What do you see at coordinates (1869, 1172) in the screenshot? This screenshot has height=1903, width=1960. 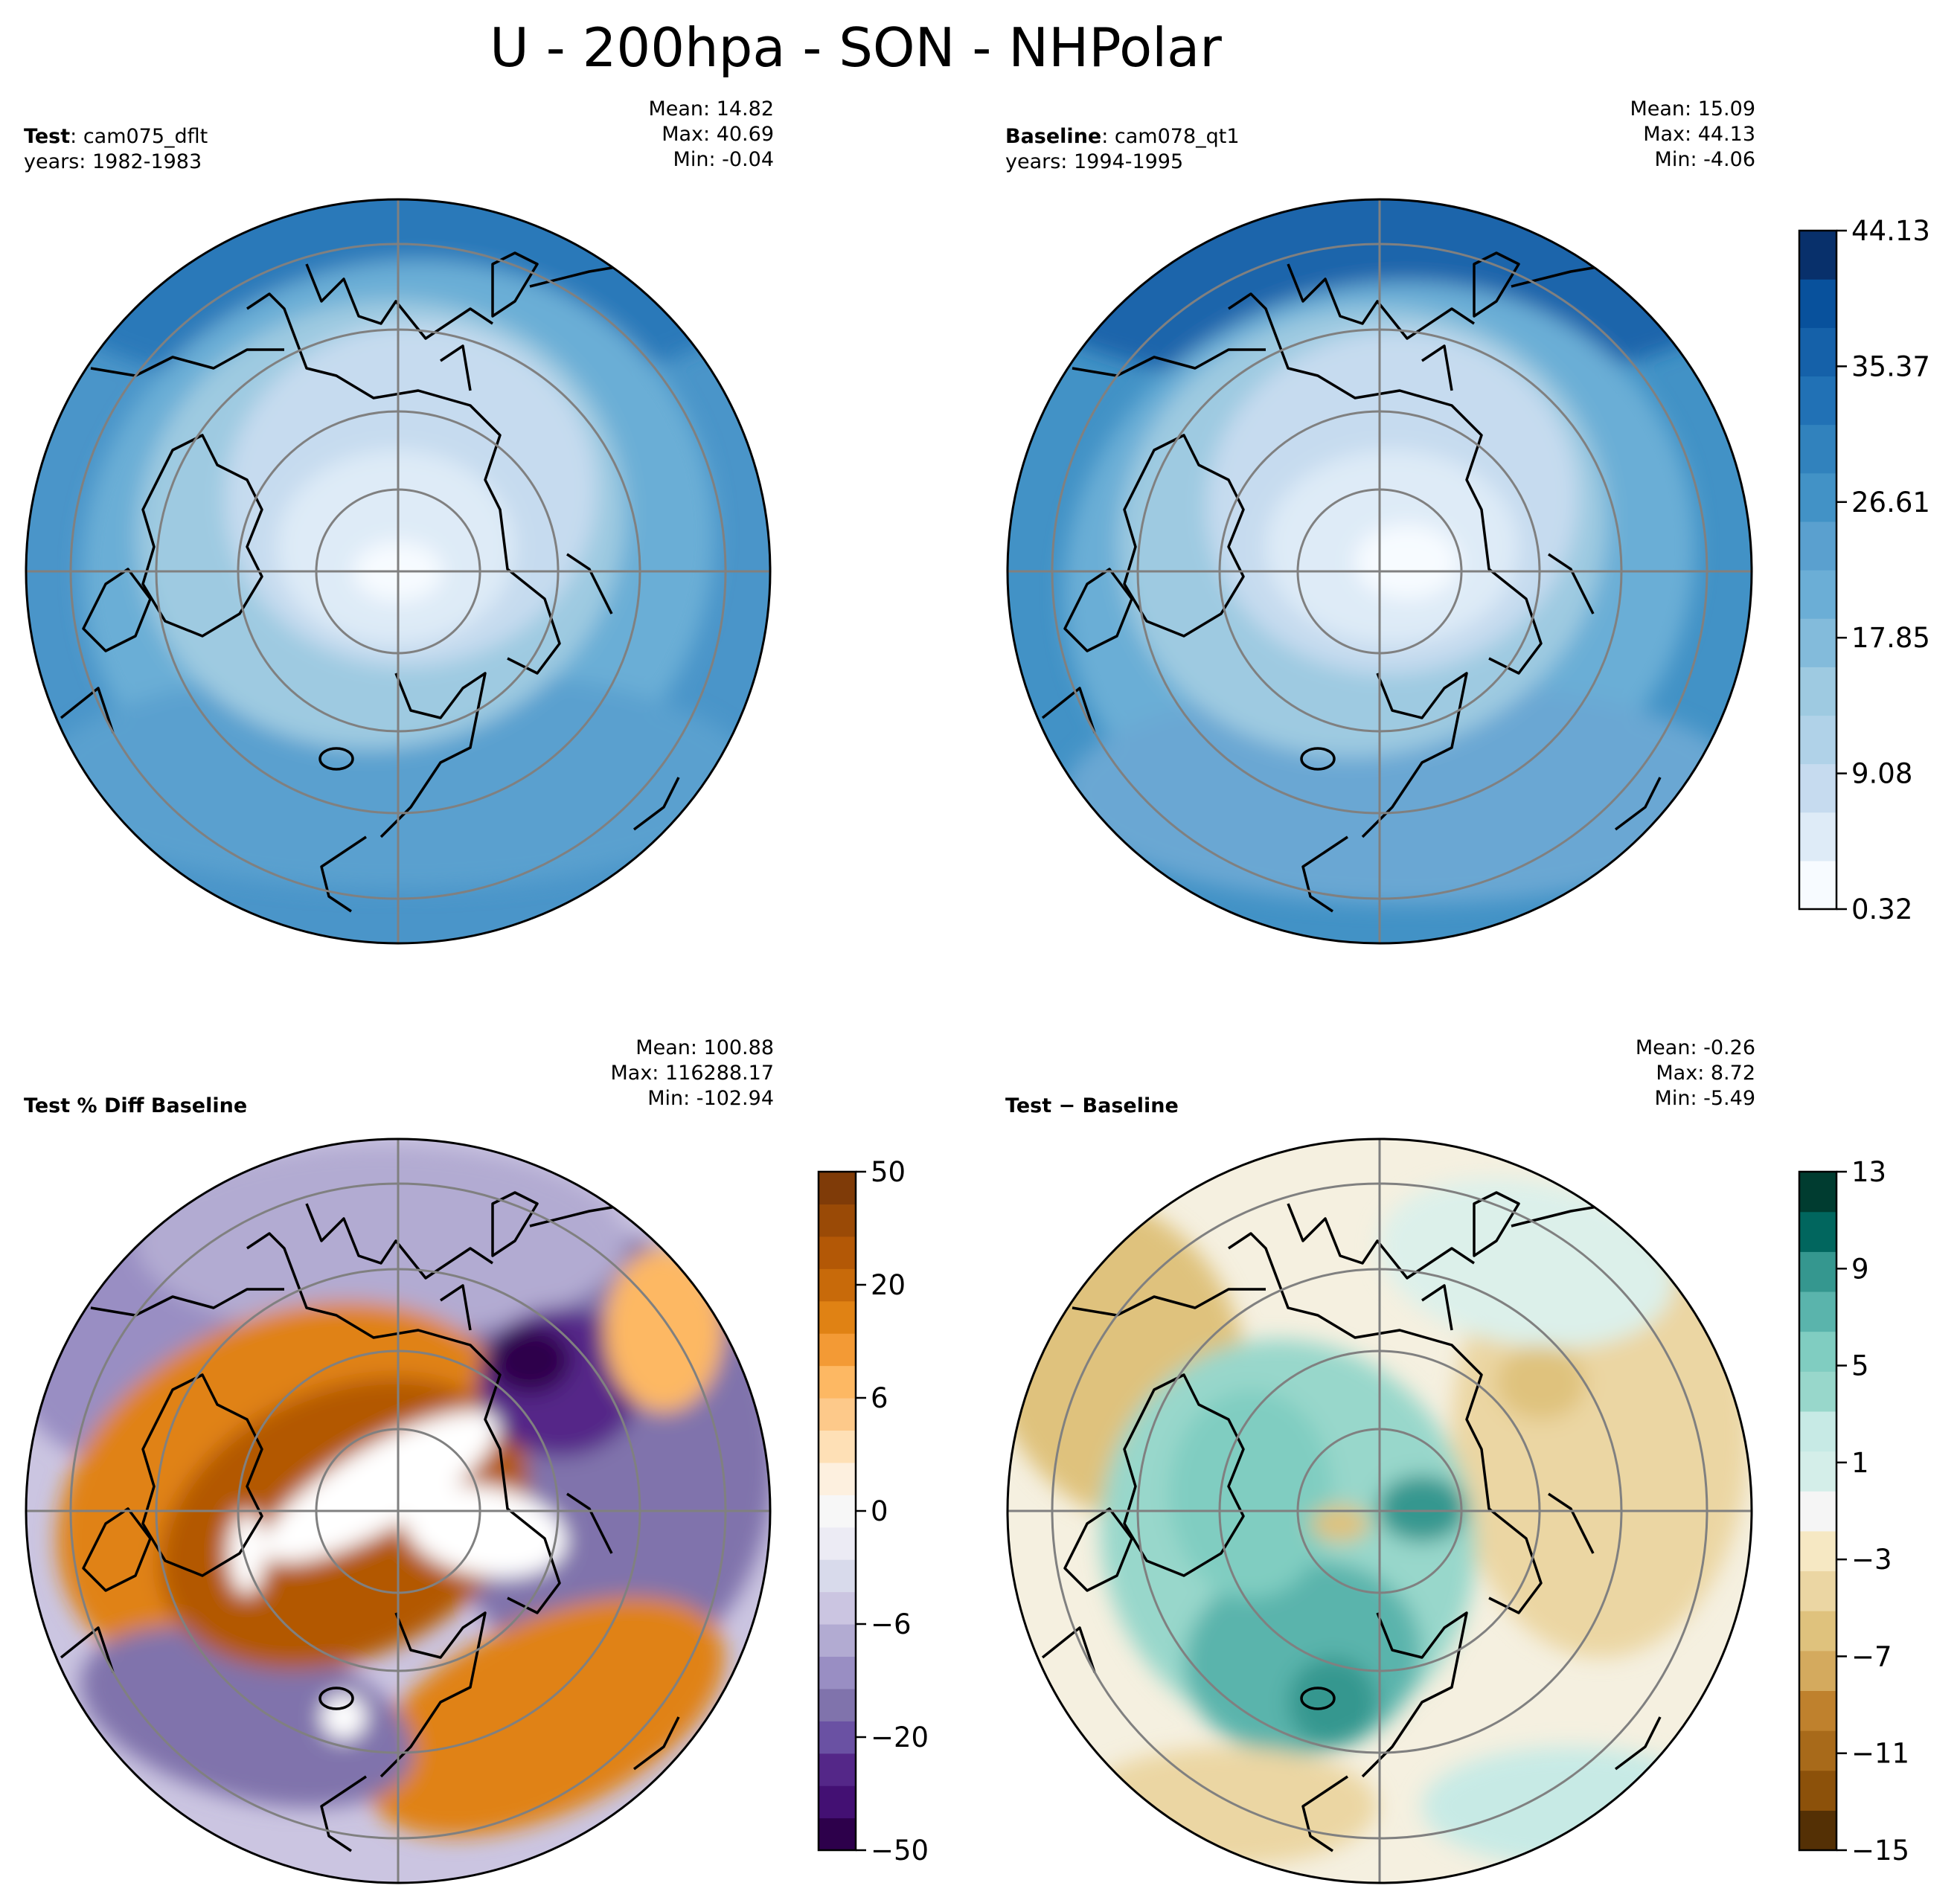 I see `diff-colorbar-tick-label-0: 13` at bounding box center [1869, 1172].